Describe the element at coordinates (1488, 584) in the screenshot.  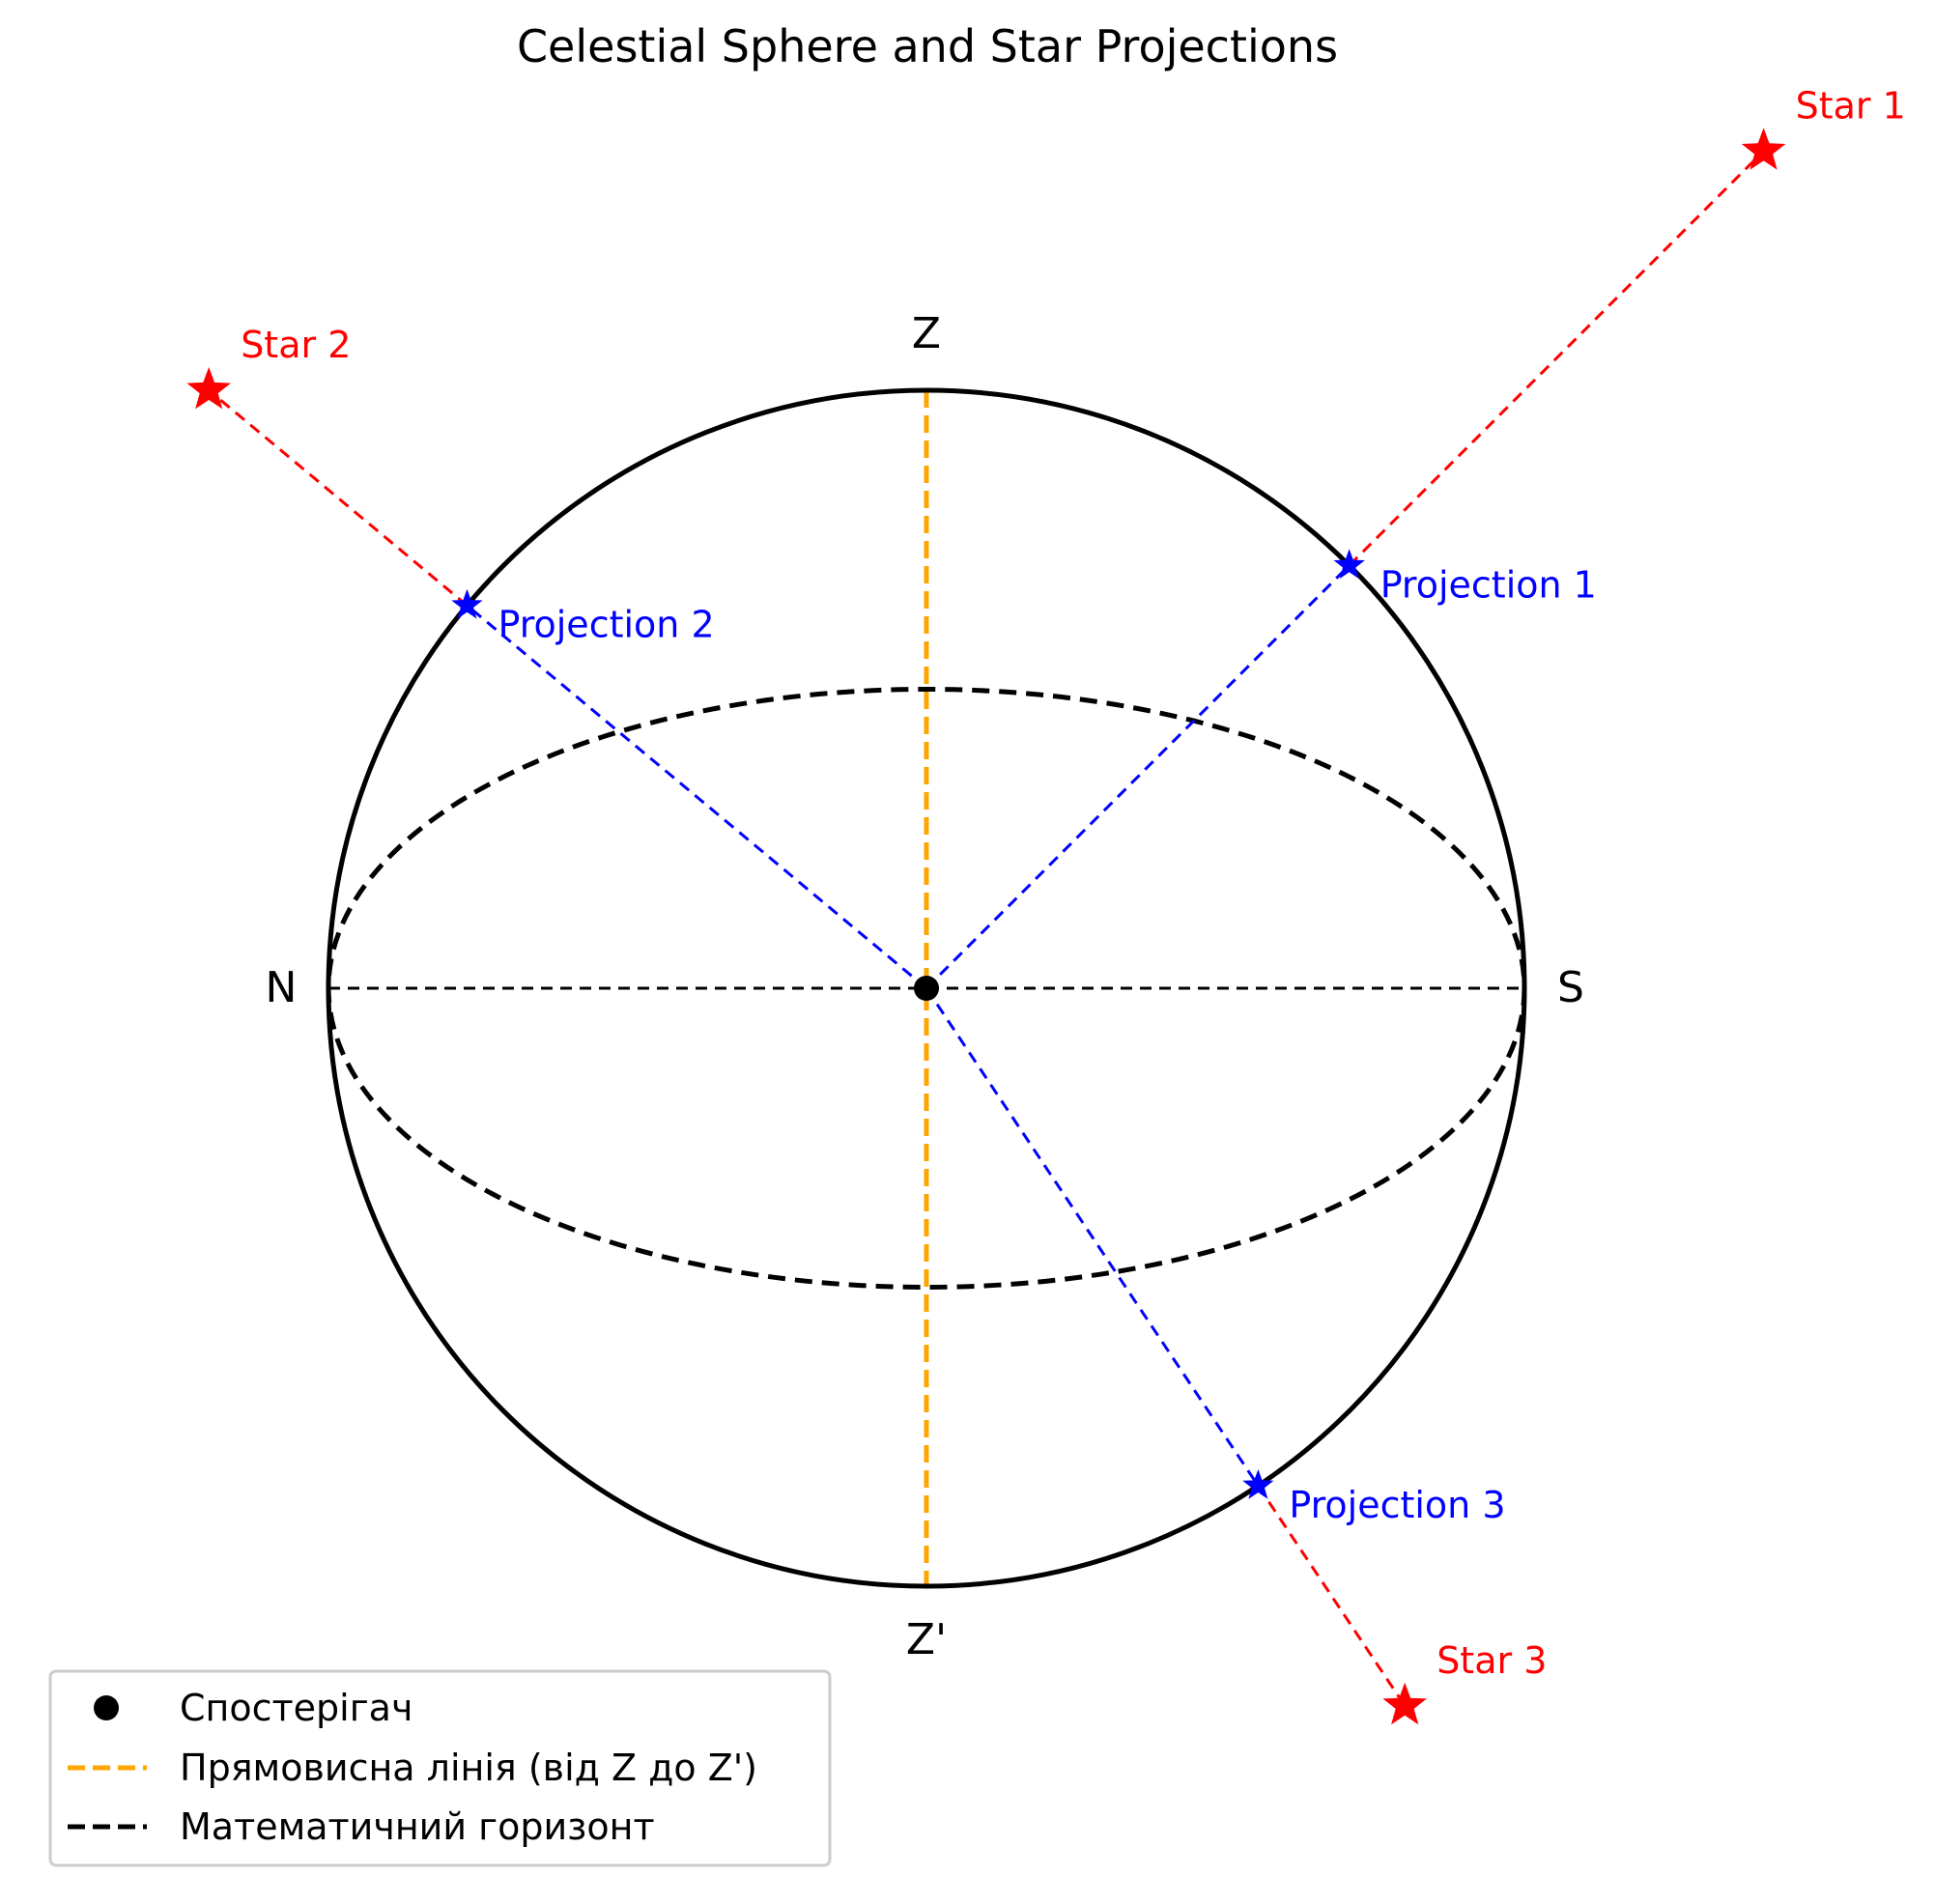
I see `projection-1-label: Projection 1` at that location.